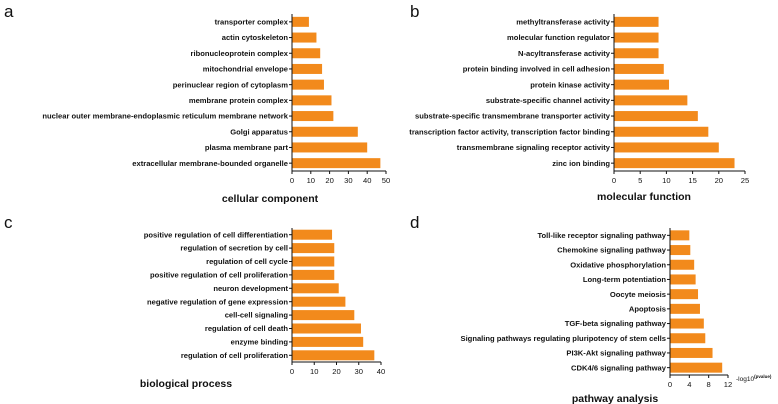 This screenshot has width=778, height=404. Describe the element at coordinates (618, 264) in the screenshot. I see `category-label-d-2: Oxidative phosphorylation` at that location.